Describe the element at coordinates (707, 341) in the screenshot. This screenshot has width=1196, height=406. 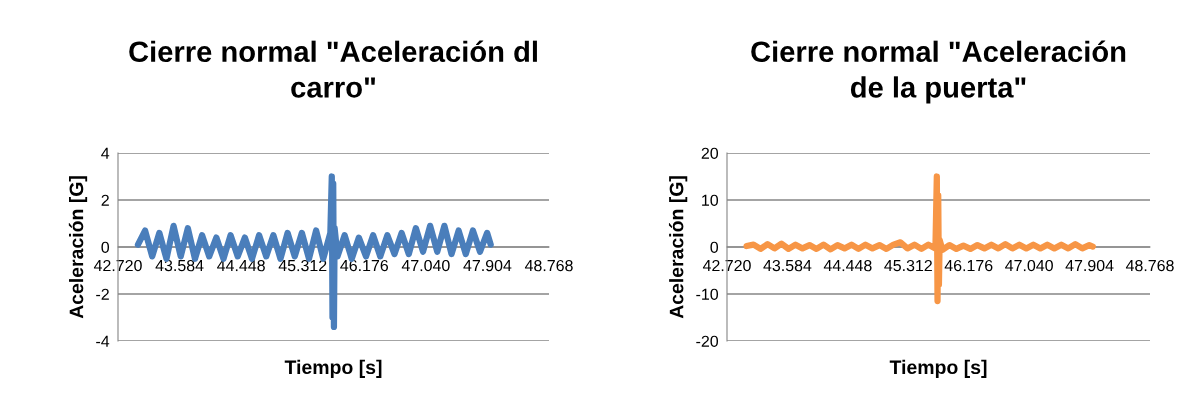
I see `y-tick-label: -20` at that location.